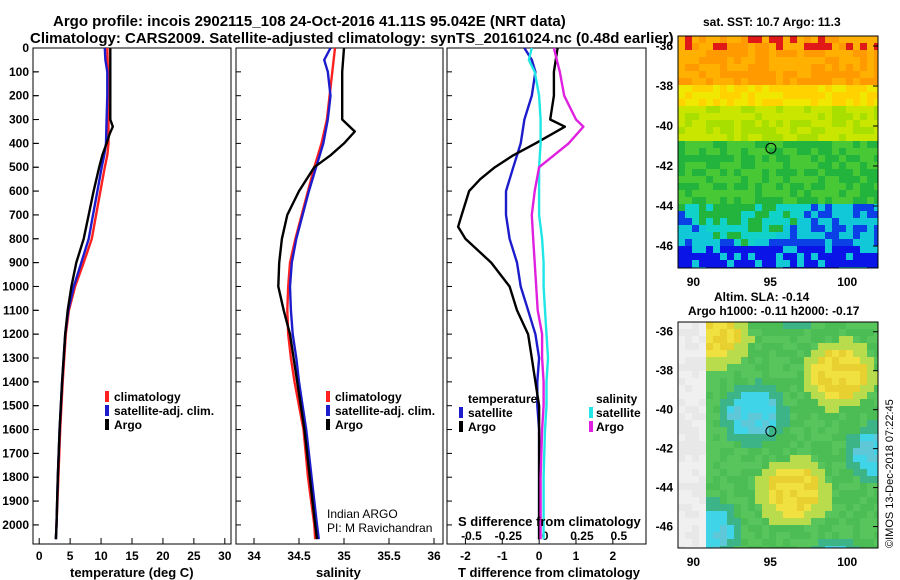  I want to click on depth-tick-label: 1300, so click(15, 358).